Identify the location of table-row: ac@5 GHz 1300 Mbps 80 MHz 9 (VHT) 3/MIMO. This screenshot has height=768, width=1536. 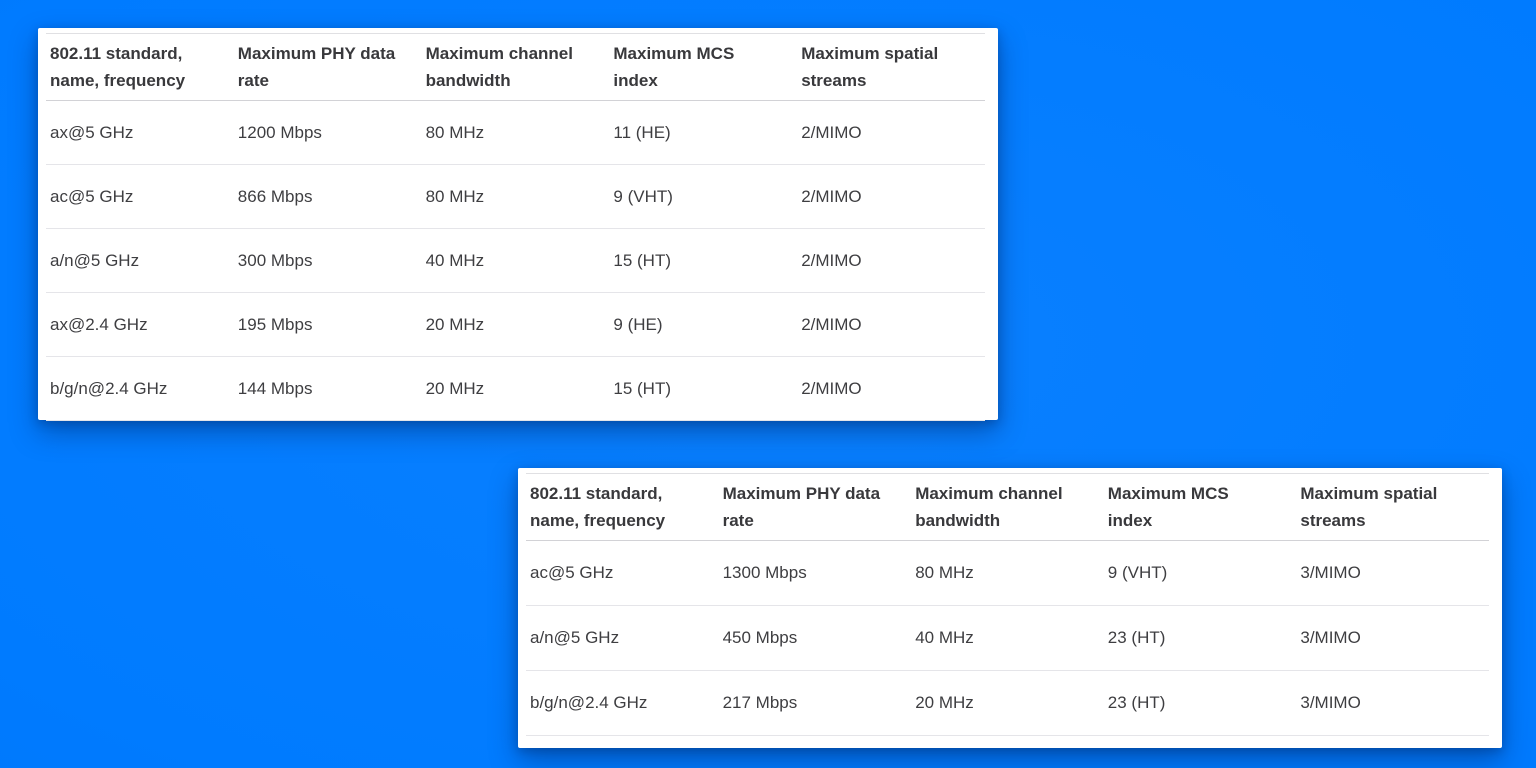
(1007, 573).